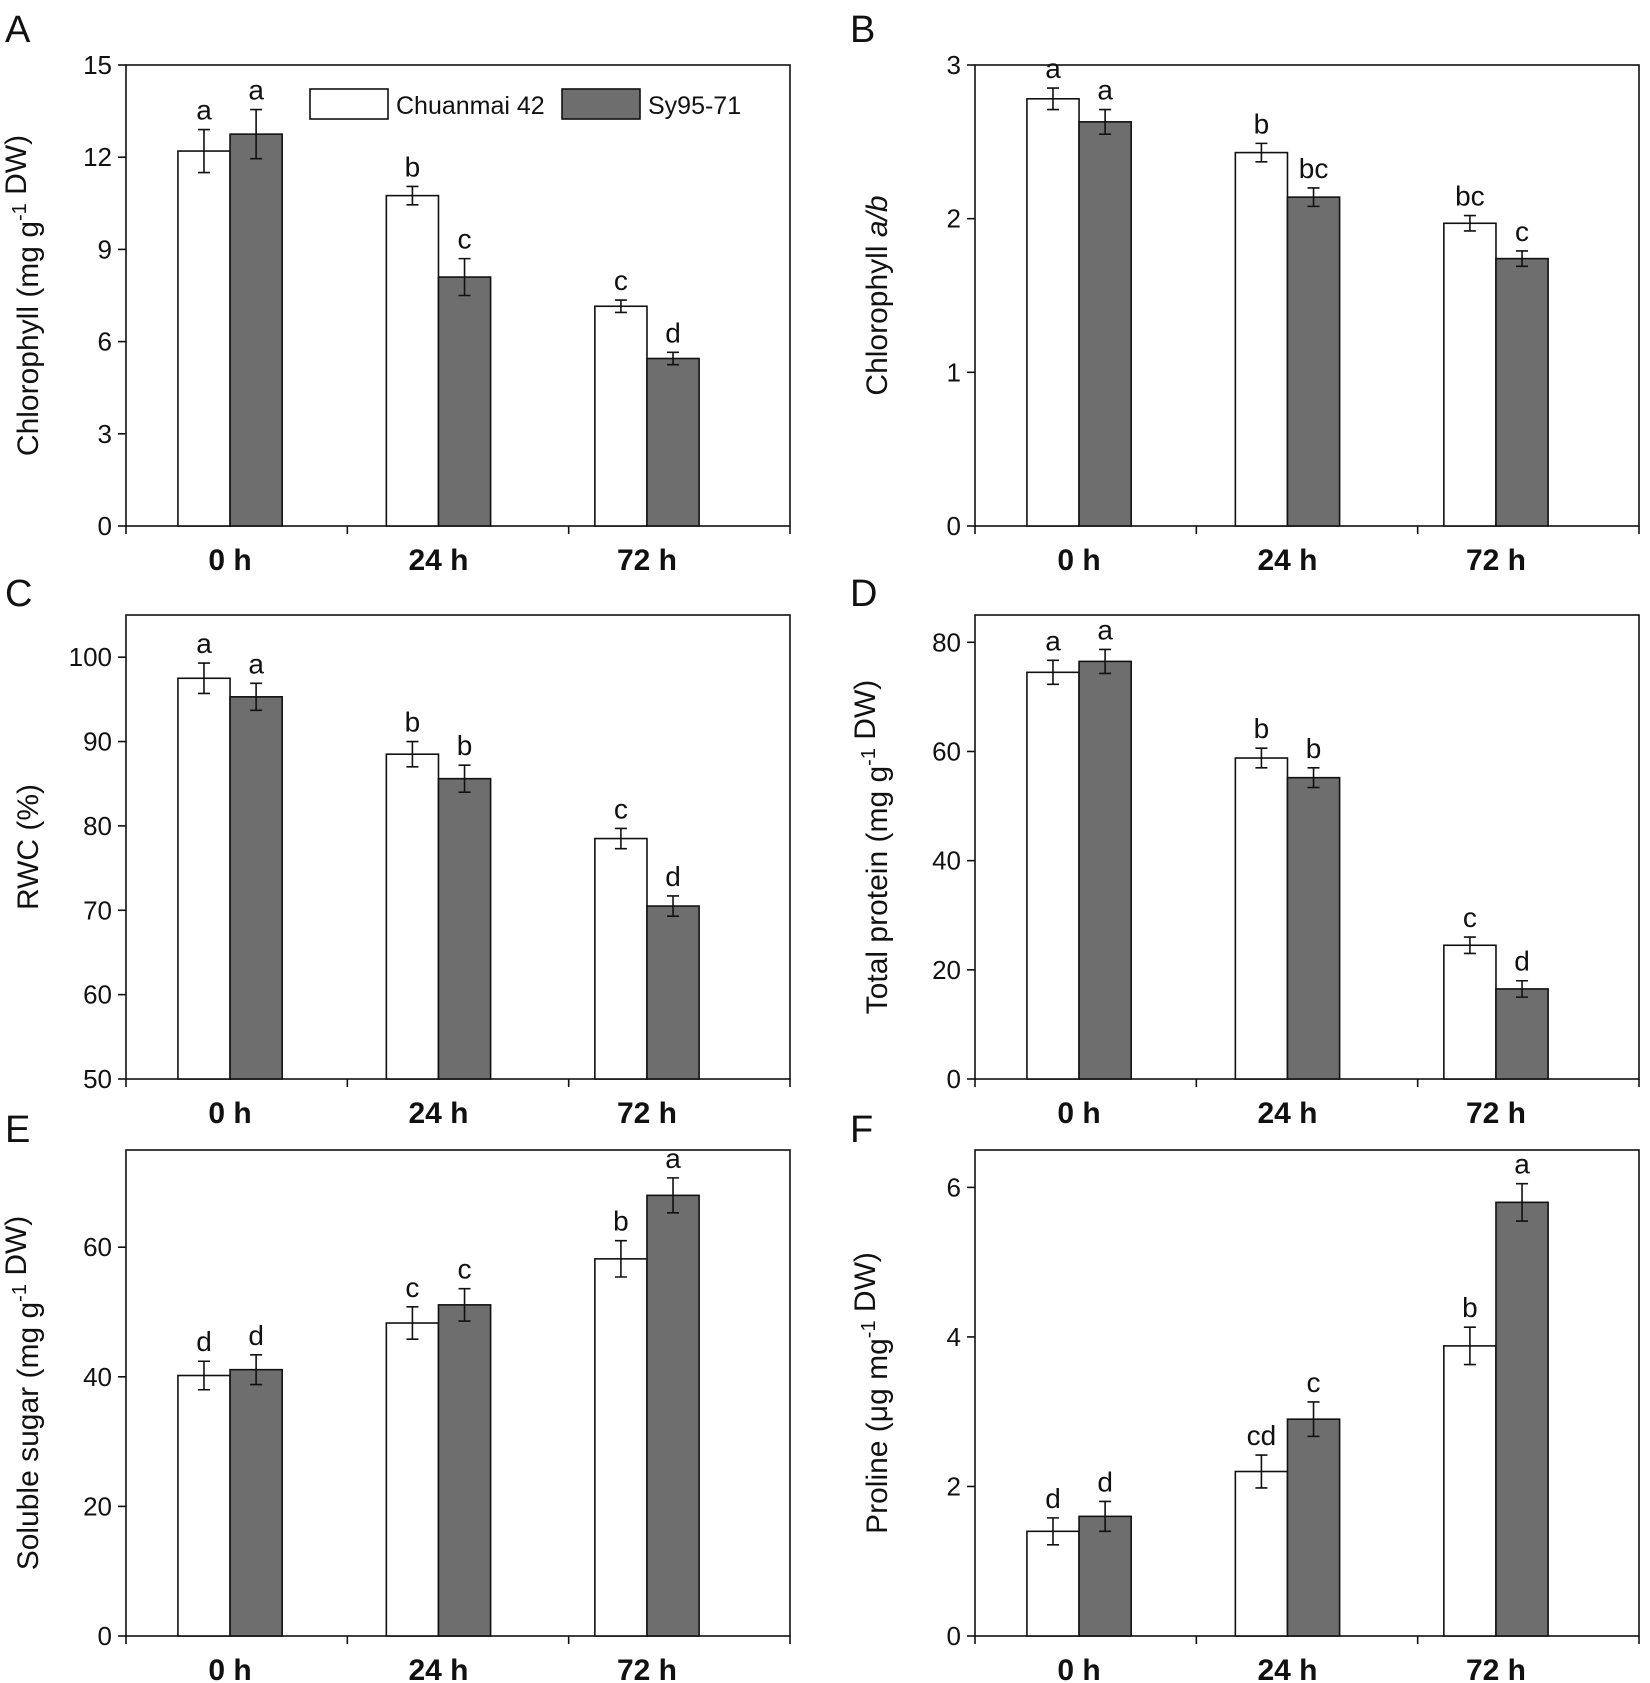  I want to click on y-tick-label: 4, so click(954, 1337).